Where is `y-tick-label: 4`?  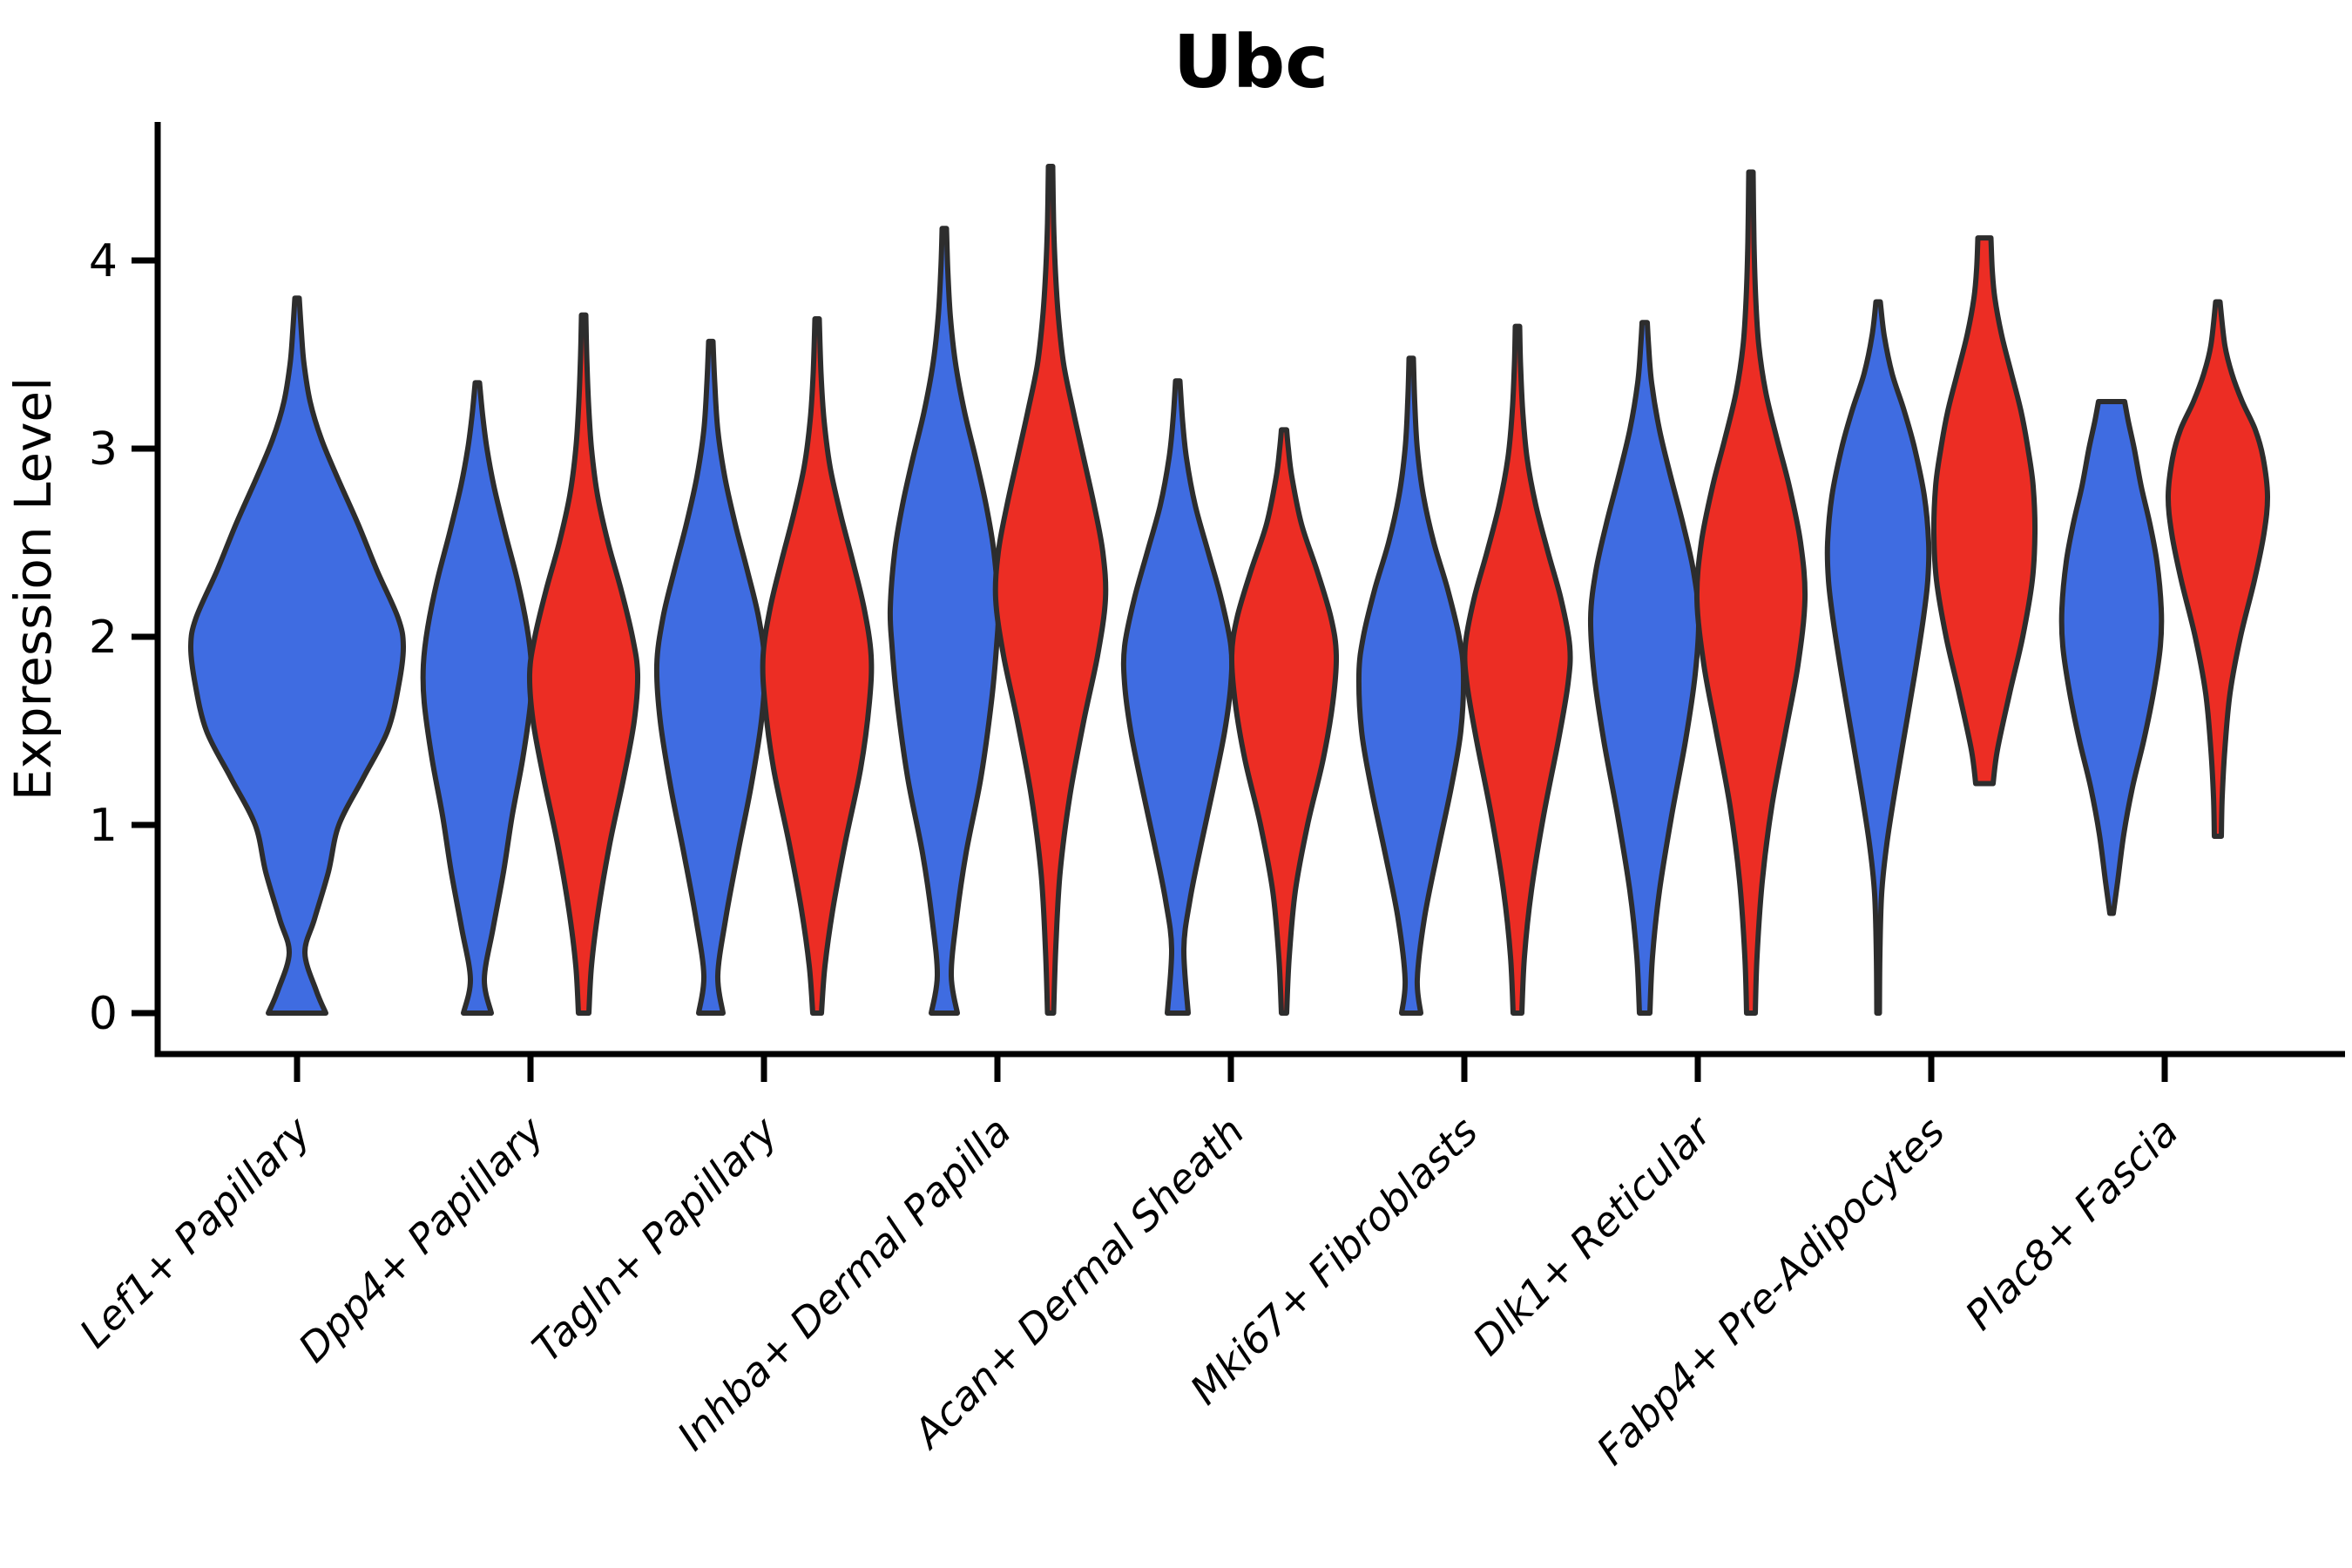
y-tick-label: 4 is located at coordinates (103, 261).